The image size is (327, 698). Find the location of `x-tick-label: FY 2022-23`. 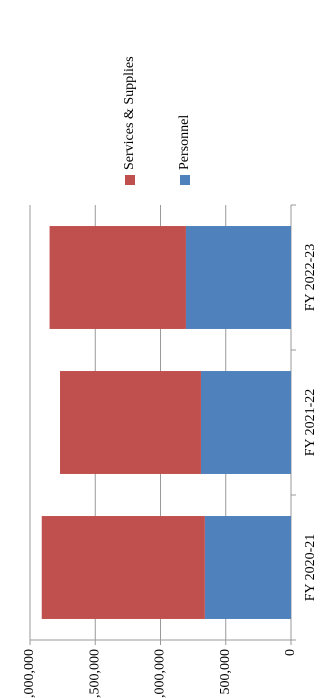

x-tick-label: FY 2022-23 is located at coordinates (310, 278).